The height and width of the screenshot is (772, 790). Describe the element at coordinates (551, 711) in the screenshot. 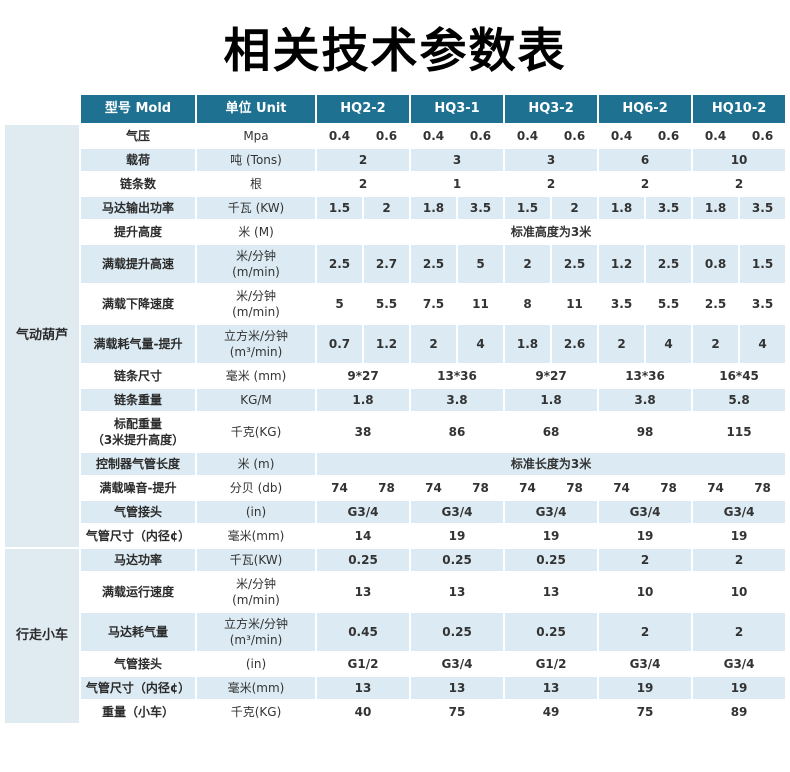

I see `value-cell: 49` at that location.